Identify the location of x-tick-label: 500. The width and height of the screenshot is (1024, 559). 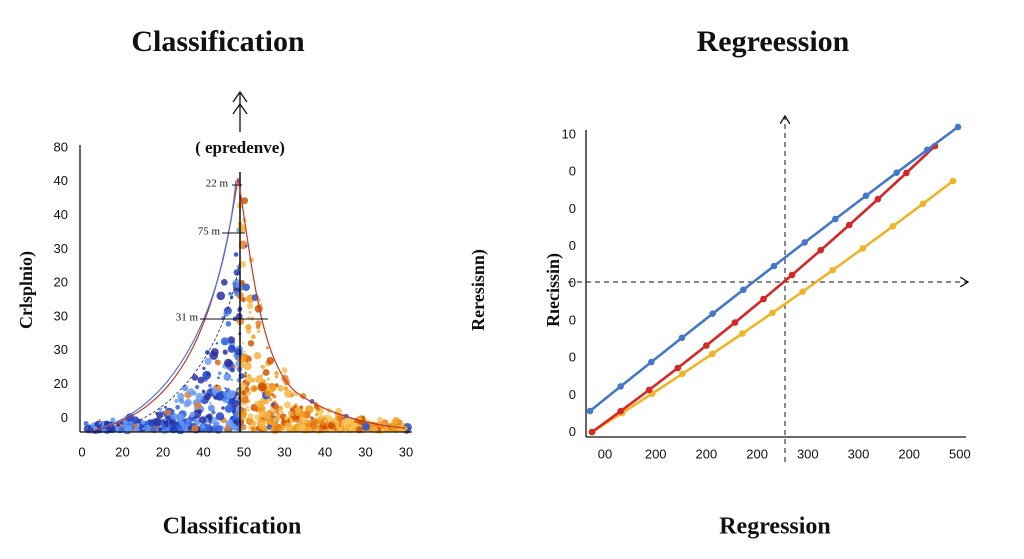
(960, 453).